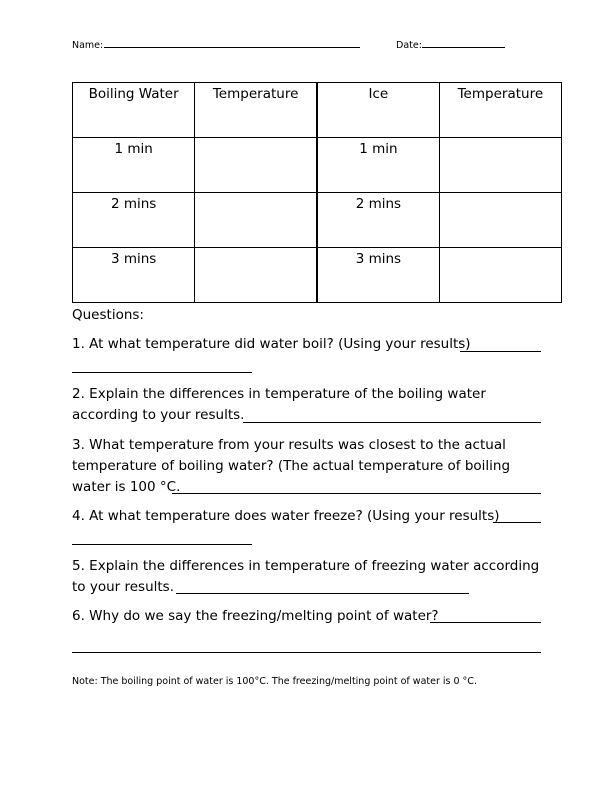  I want to click on question-2-cont: according to your results., so click(158, 415).